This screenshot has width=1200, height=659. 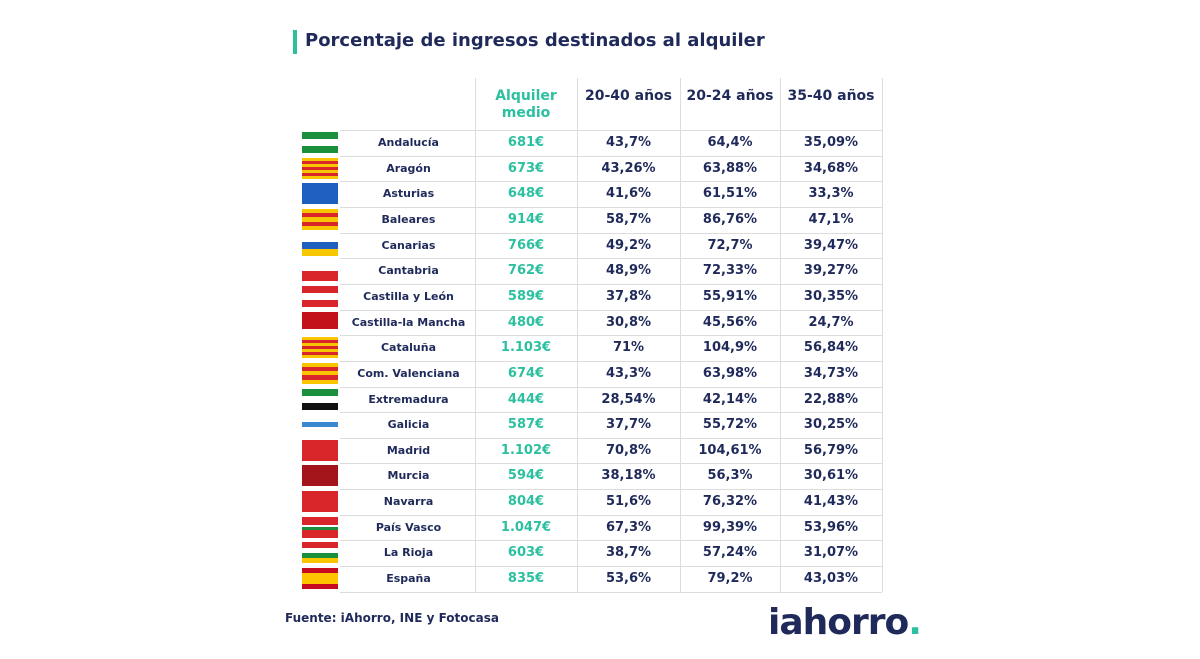 What do you see at coordinates (526, 142) in the screenshot?
I see `cell-value: 681€` at bounding box center [526, 142].